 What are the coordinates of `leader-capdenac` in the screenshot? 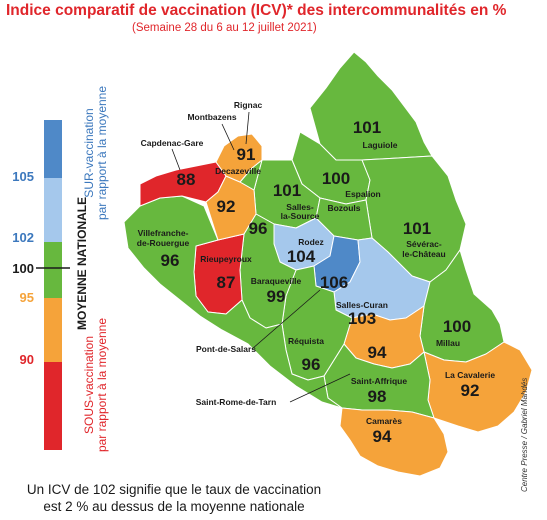 It's located at (176, 159).